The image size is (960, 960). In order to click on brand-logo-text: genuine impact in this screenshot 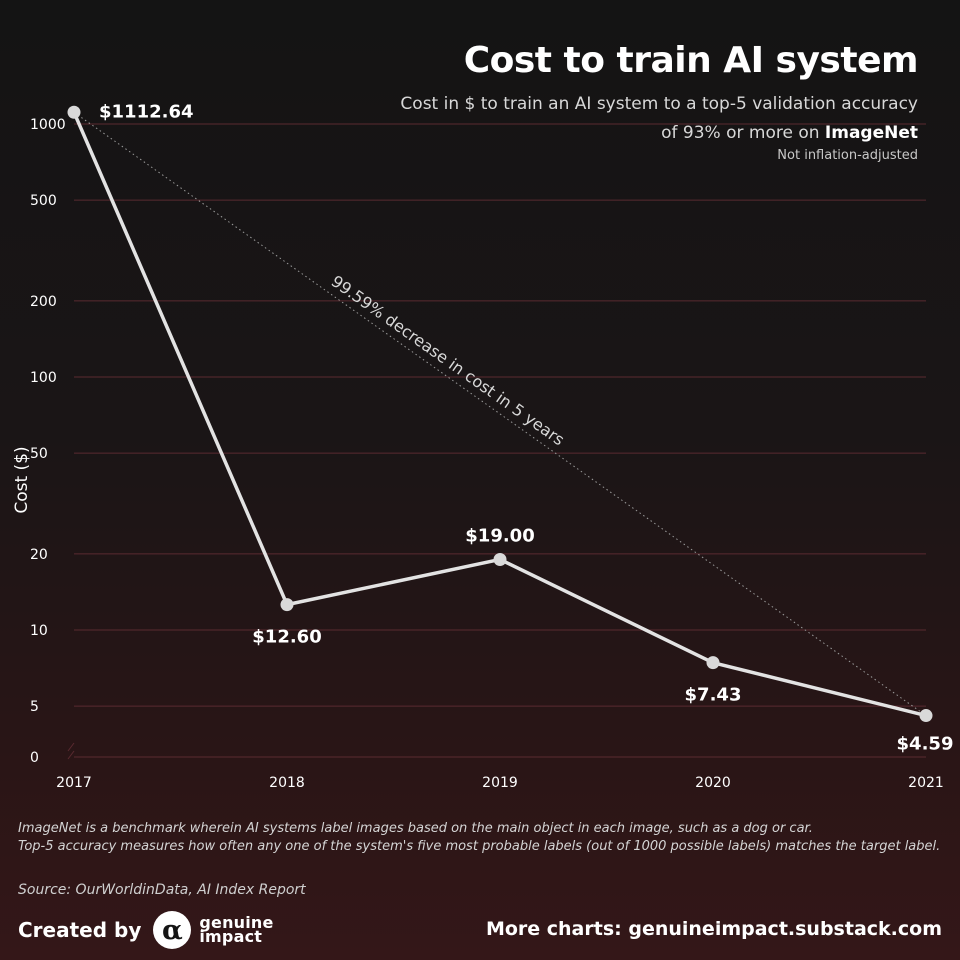, I will do `click(236, 929)`.